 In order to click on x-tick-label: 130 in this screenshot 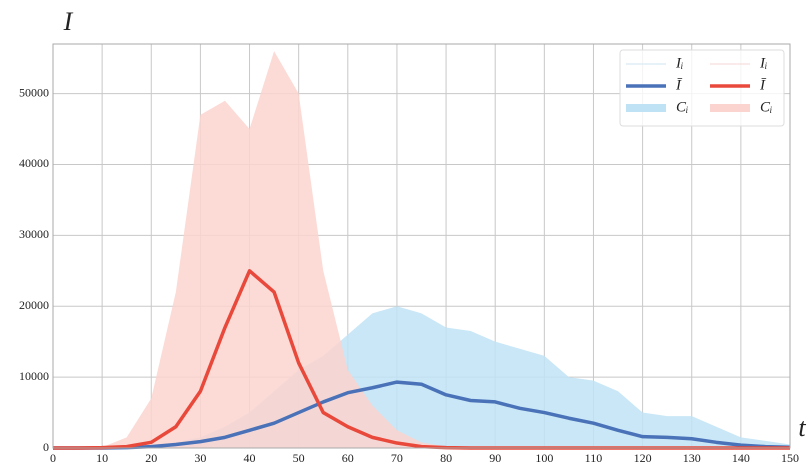, I will do `click(692, 457)`.